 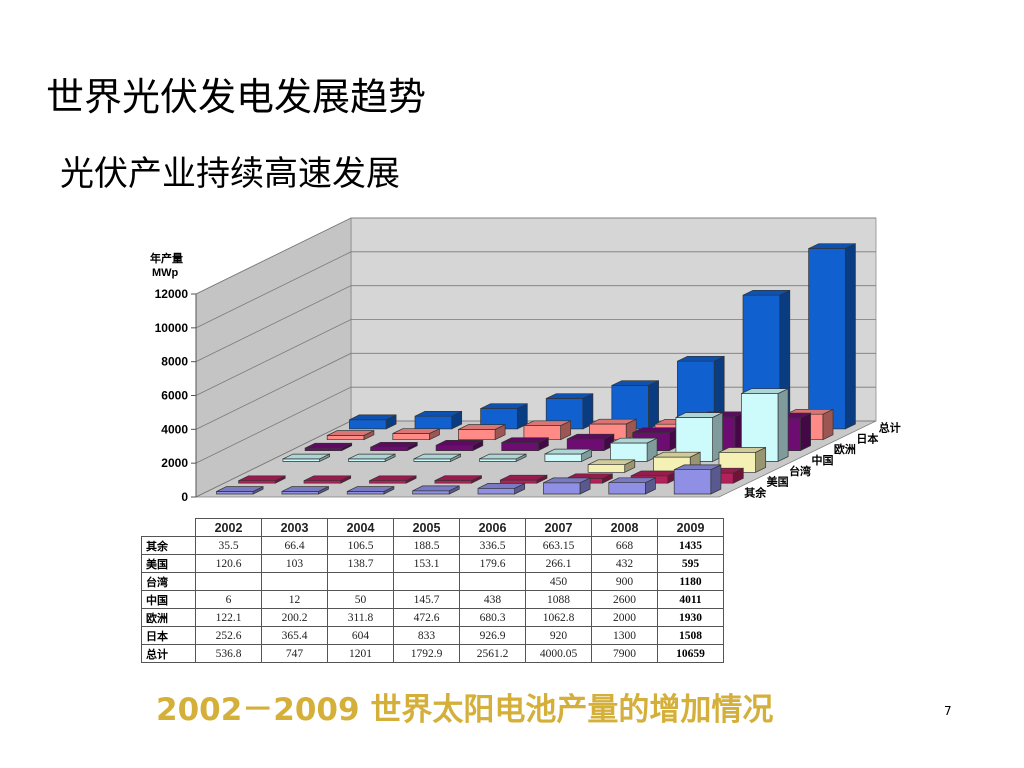 What do you see at coordinates (547, 430) in the screenshot?
I see `bar-日本-2005` at bounding box center [547, 430].